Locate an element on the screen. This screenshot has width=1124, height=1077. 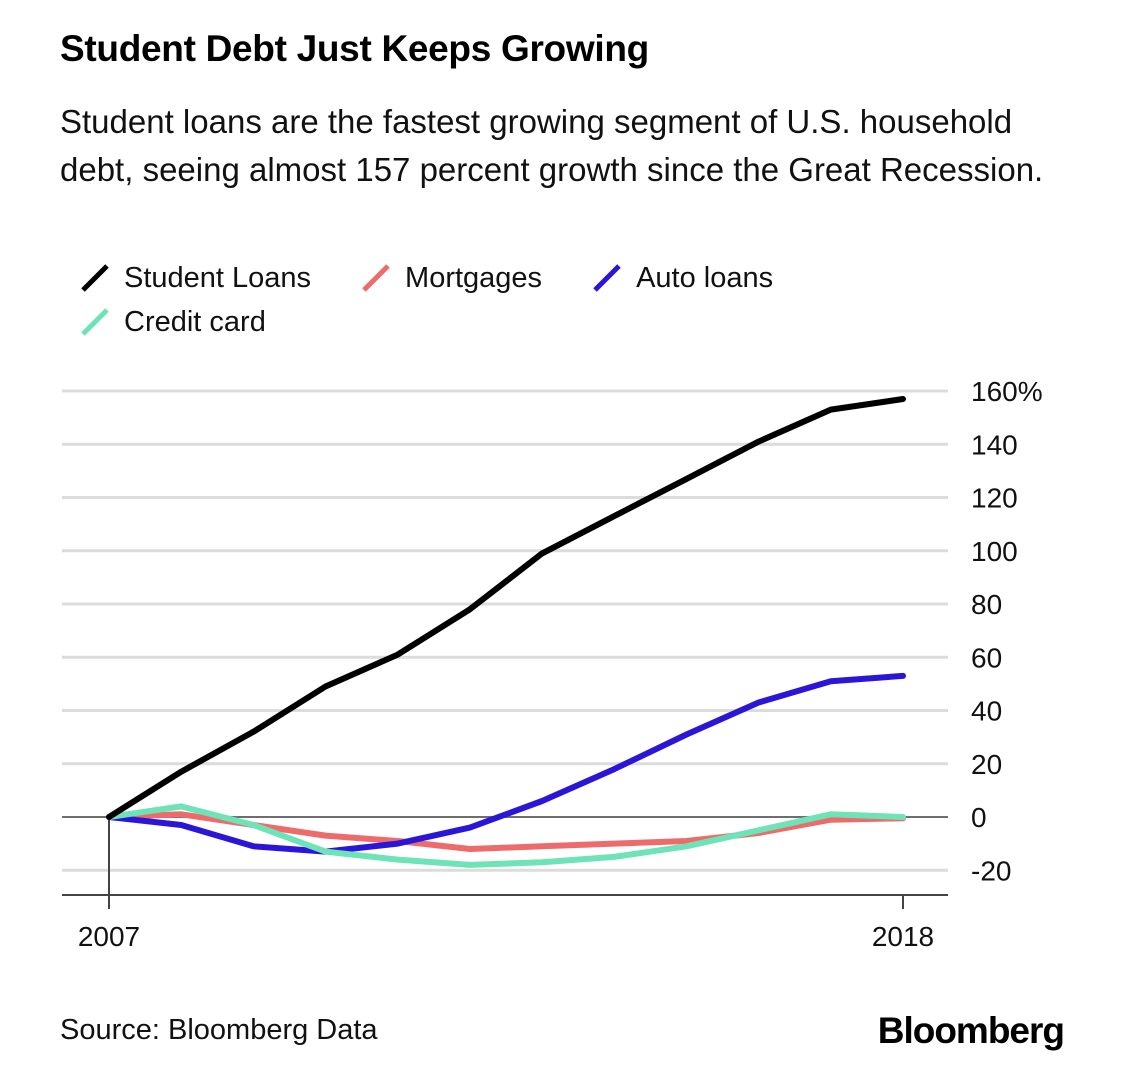
y-tick-label: 0 is located at coordinates (979, 817).